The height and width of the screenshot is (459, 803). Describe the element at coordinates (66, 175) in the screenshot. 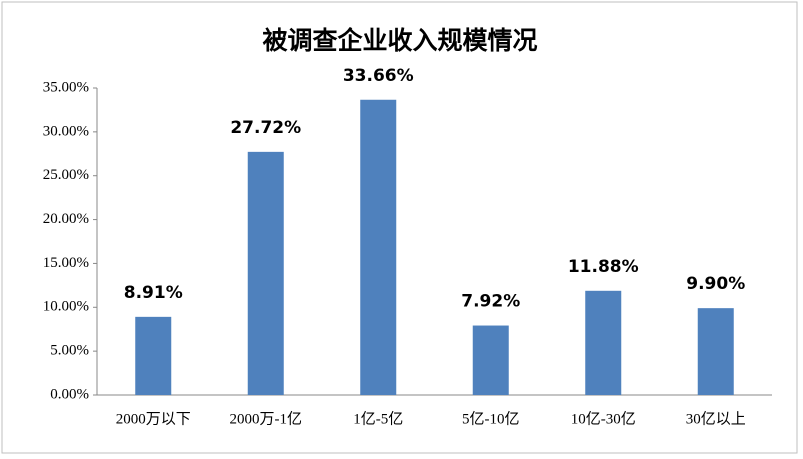

I see `y-tick-label: 25.00%` at that location.